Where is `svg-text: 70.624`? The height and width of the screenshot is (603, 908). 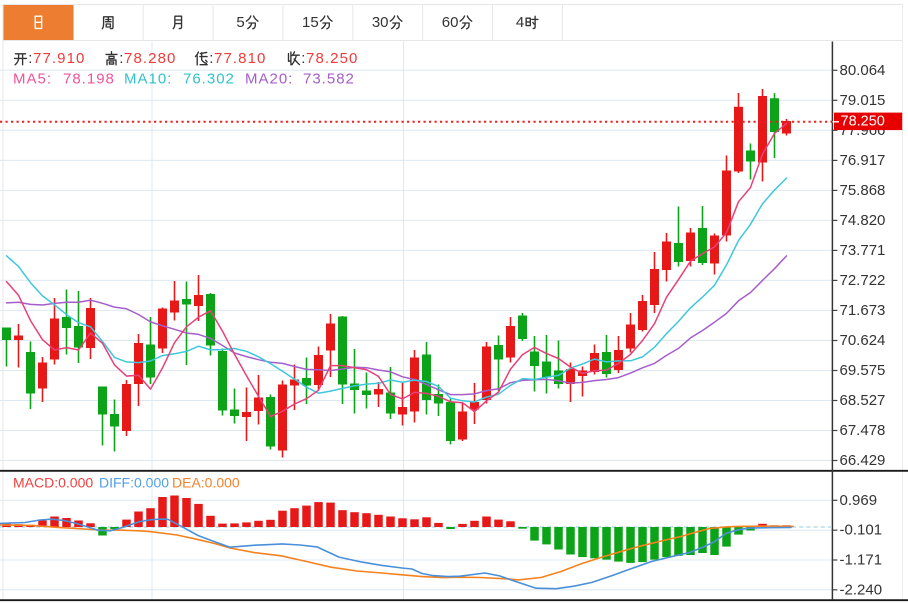 svg-text: 70.624 is located at coordinates (863, 340).